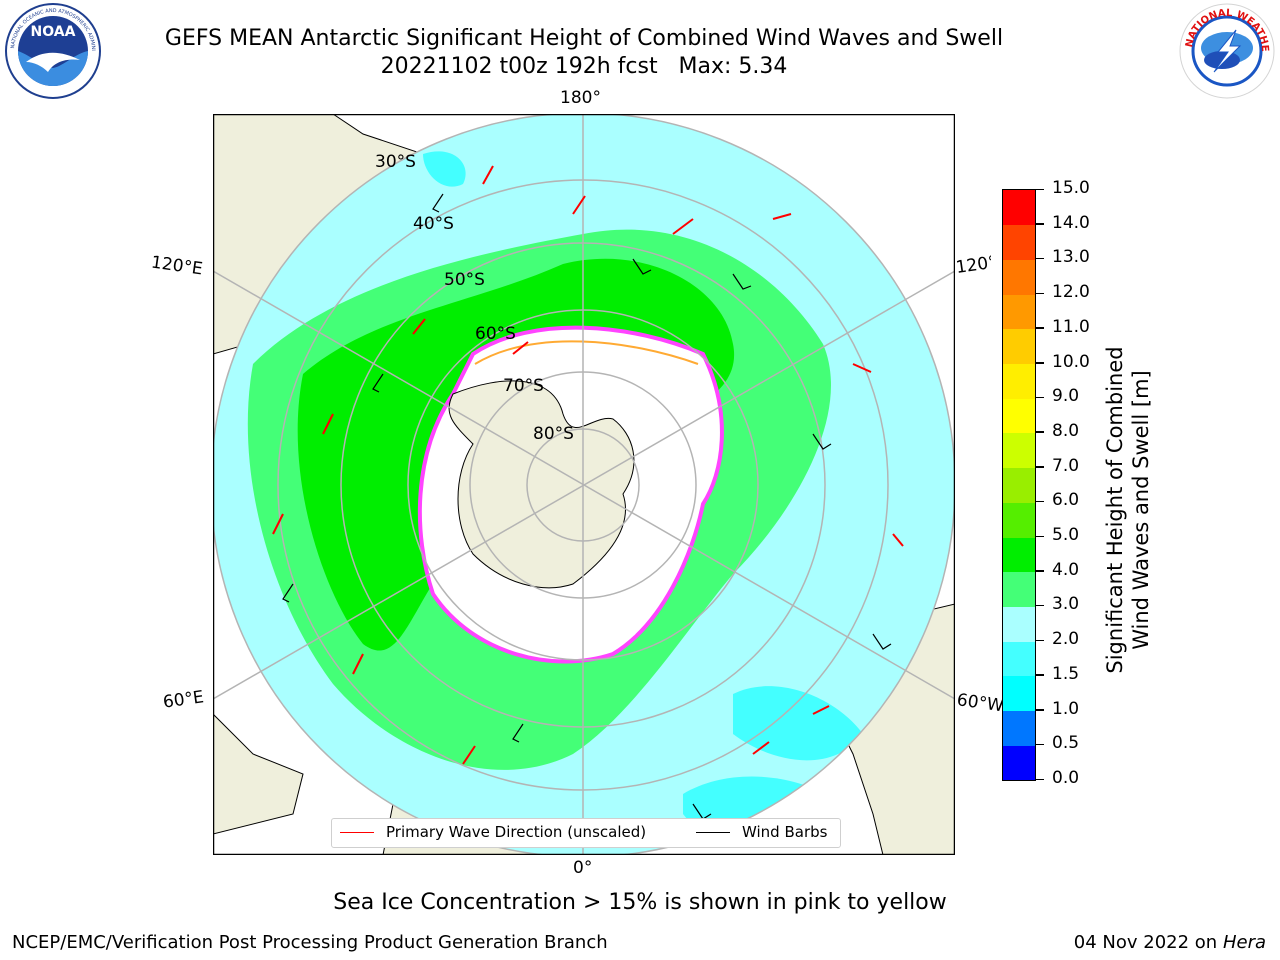 The height and width of the screenshot is (960, 1280). Describe the element at coordinates (1225, 50) in the screenshot. I see `nws-logo: NATIONAL WEATHER SERVICE` at that location.